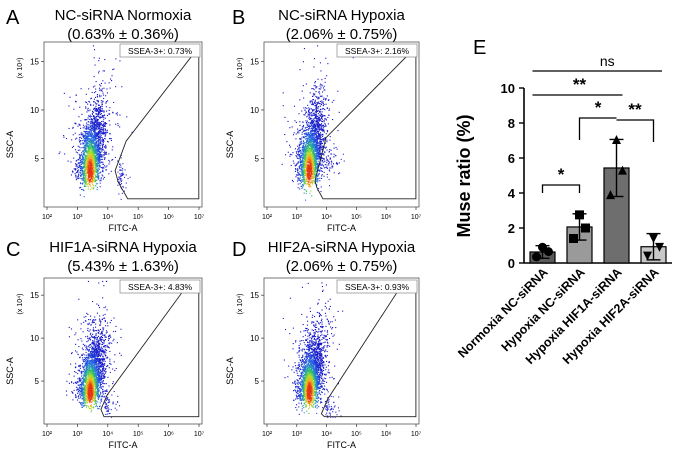 This screenshot has height=454, width=685. Describe the element at coordinates (356, 217) in the screenshot. I see `x-tick-label: 10⁵` at that location.